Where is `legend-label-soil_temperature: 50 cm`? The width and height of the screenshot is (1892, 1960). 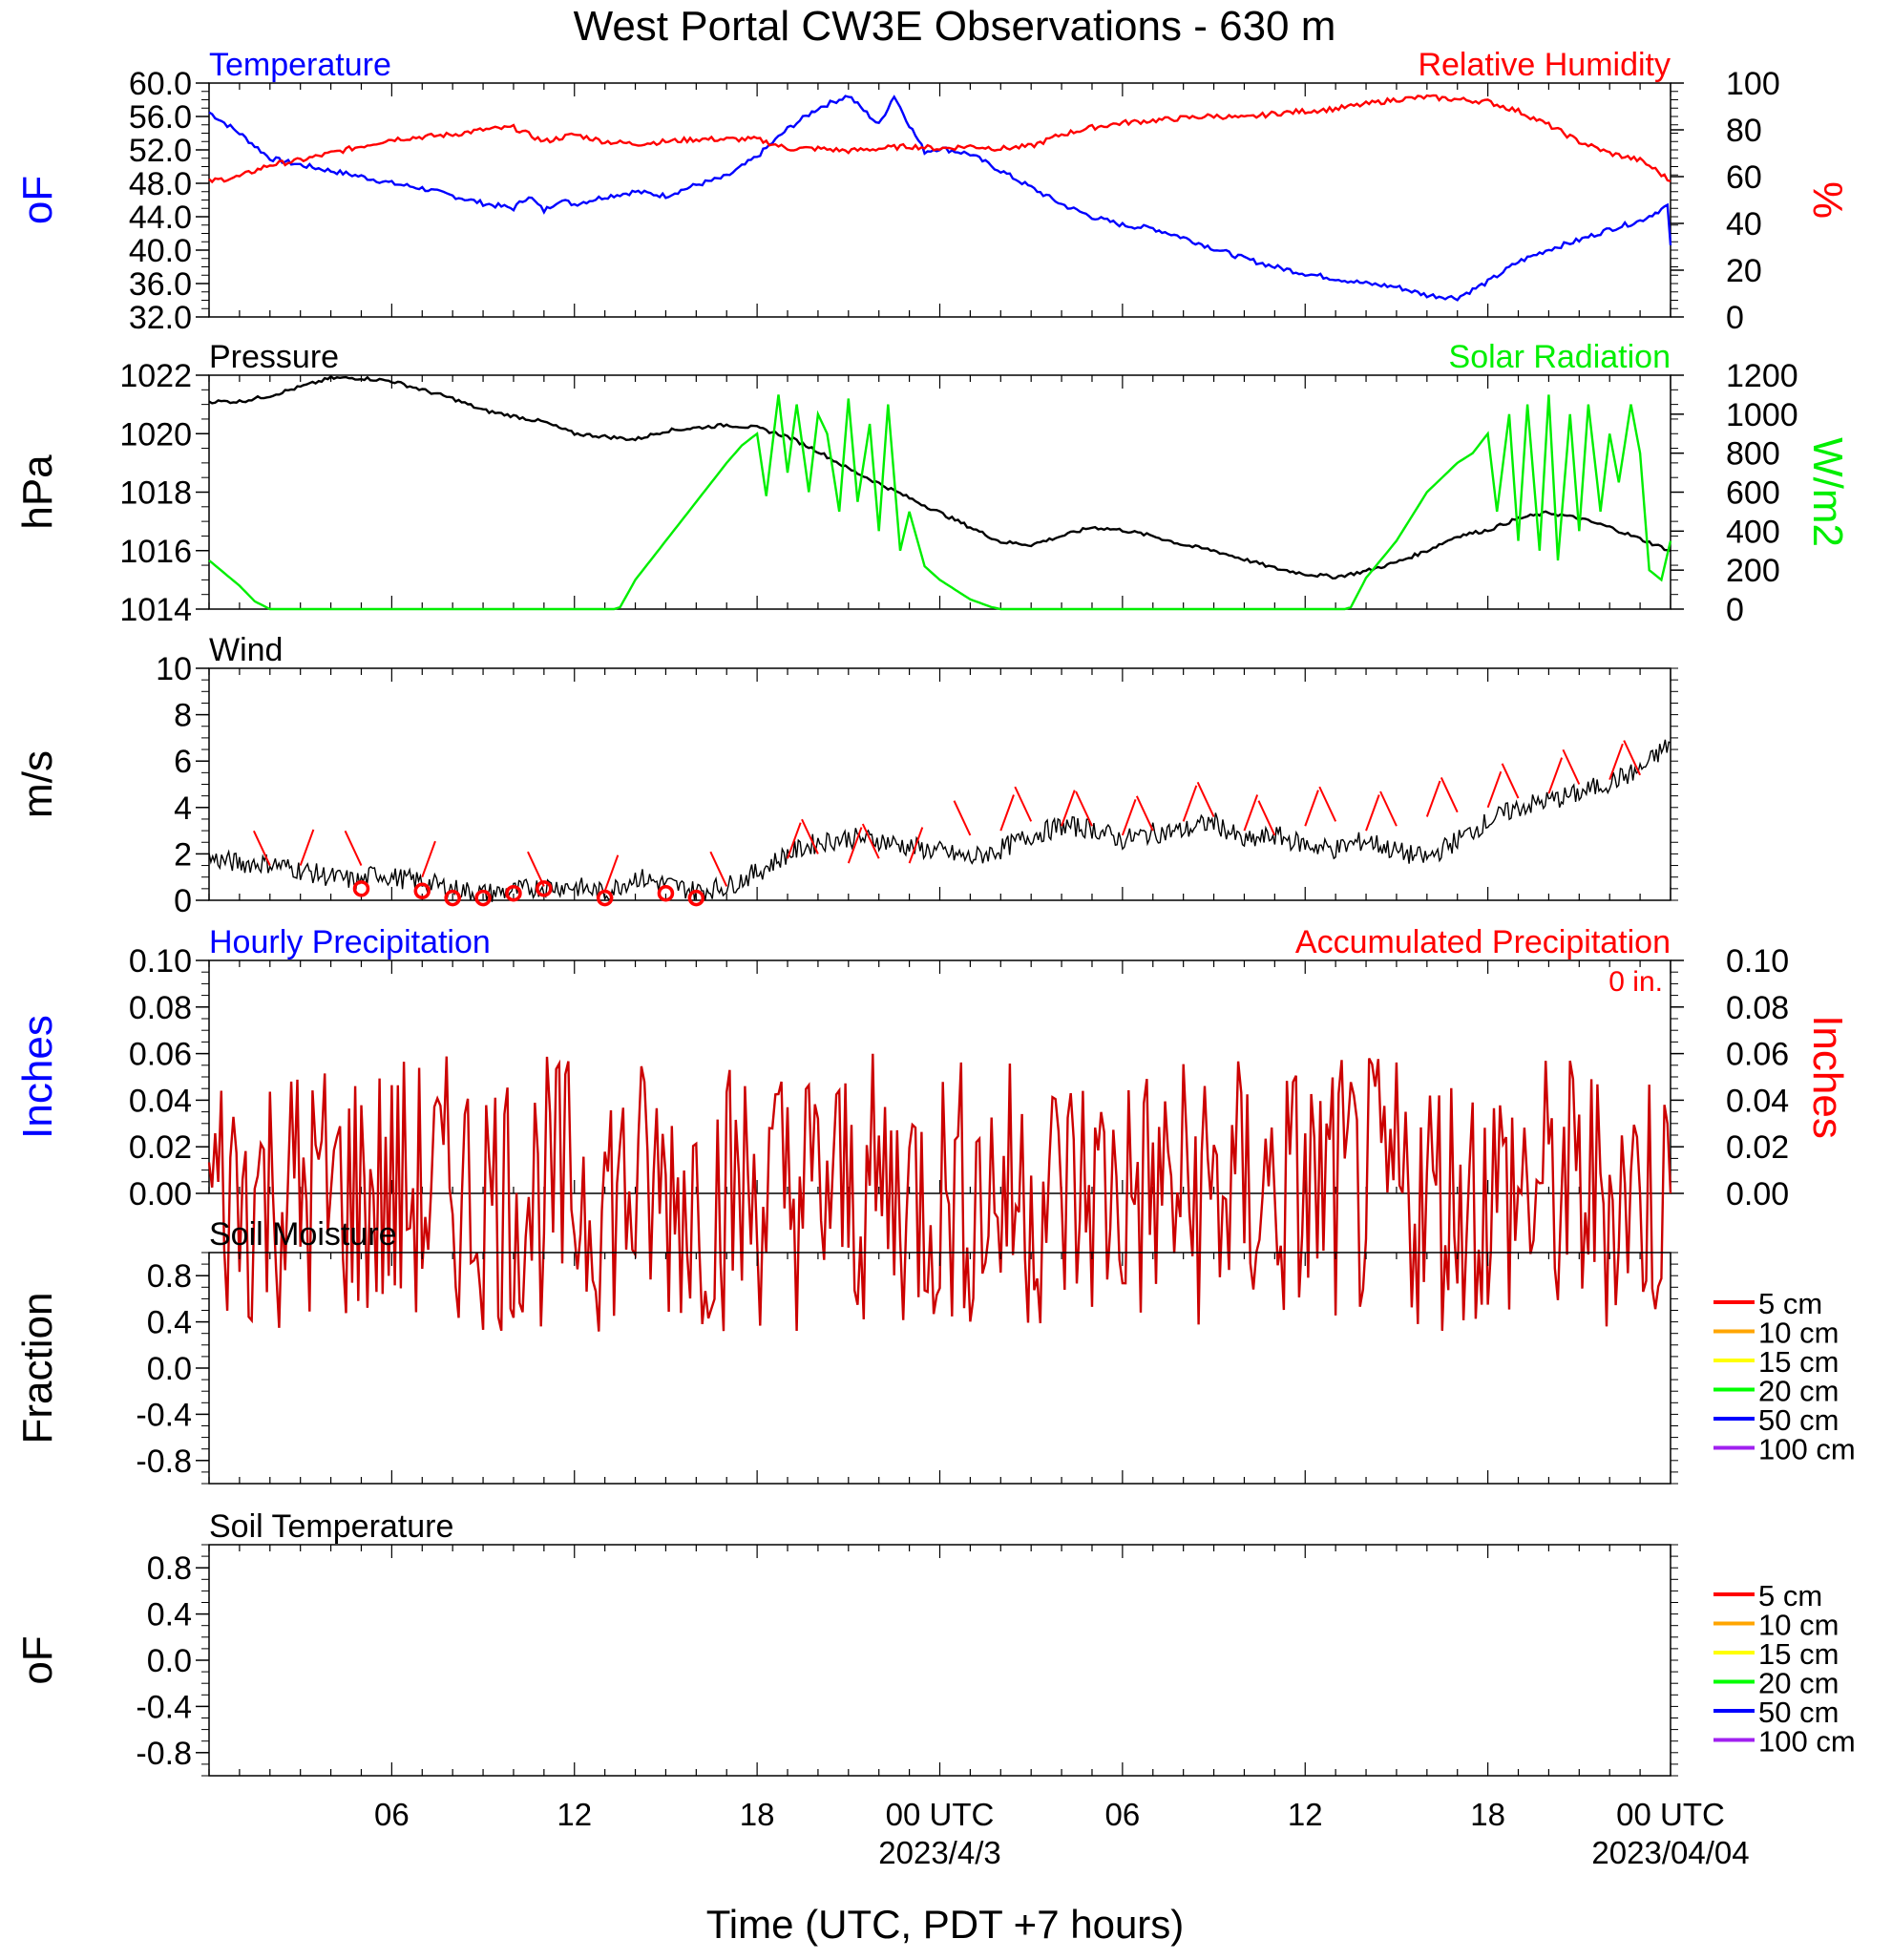 legend-label-soil_temperature: 50 cm is located at coordinates (1798, 1712).